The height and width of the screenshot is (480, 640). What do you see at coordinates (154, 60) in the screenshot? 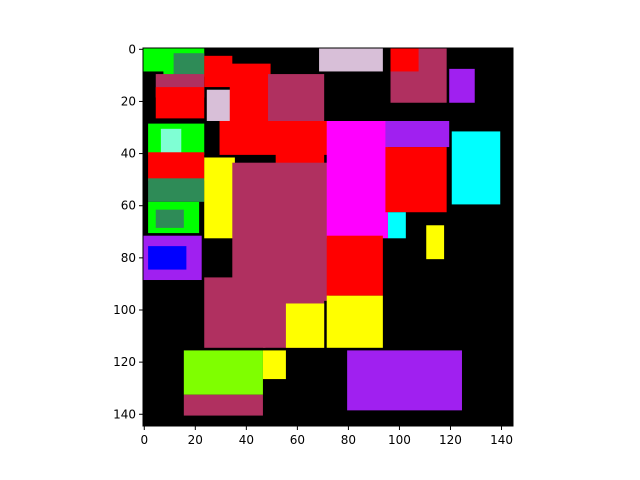
I see `heatmap-region-green` at bounding box center [154, 60].